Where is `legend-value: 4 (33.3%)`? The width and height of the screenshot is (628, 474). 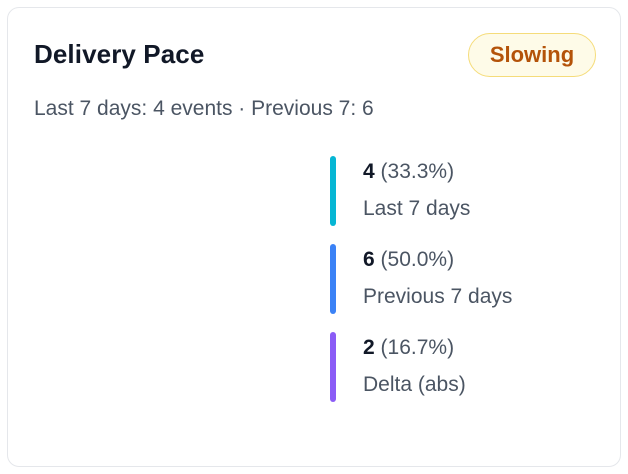 legend-value: 4 (33.3%) is located at coordinates (408, 172).